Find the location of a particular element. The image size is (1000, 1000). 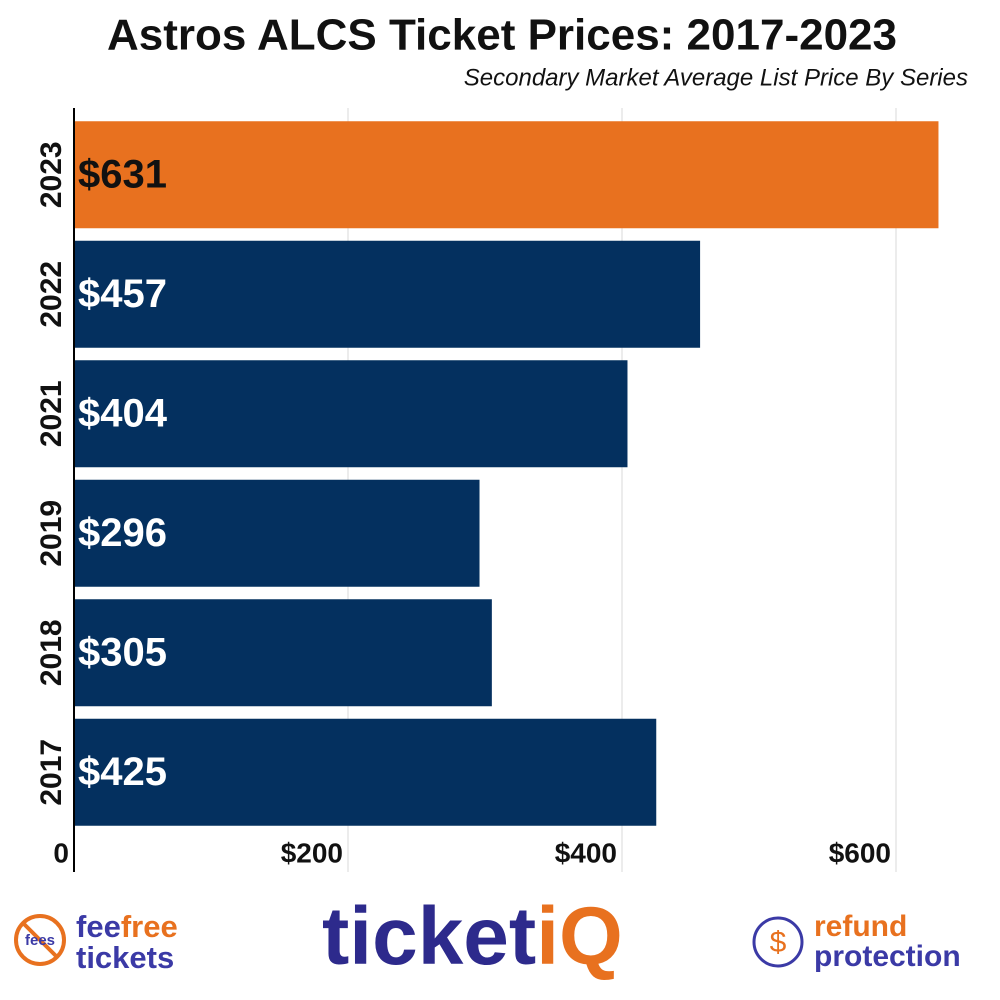

logo-slash is located at coordinates (40, 940).